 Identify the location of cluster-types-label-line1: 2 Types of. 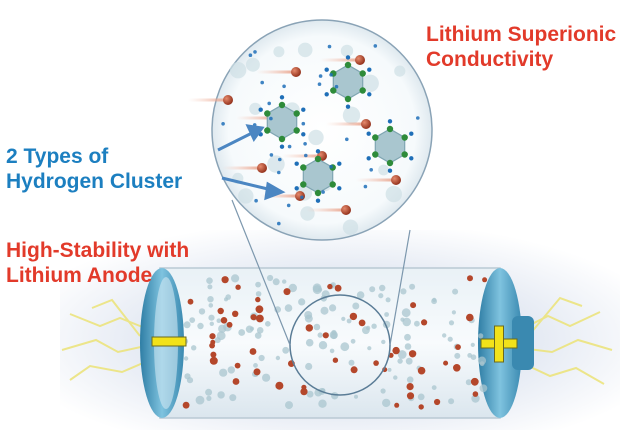
(57, 156).